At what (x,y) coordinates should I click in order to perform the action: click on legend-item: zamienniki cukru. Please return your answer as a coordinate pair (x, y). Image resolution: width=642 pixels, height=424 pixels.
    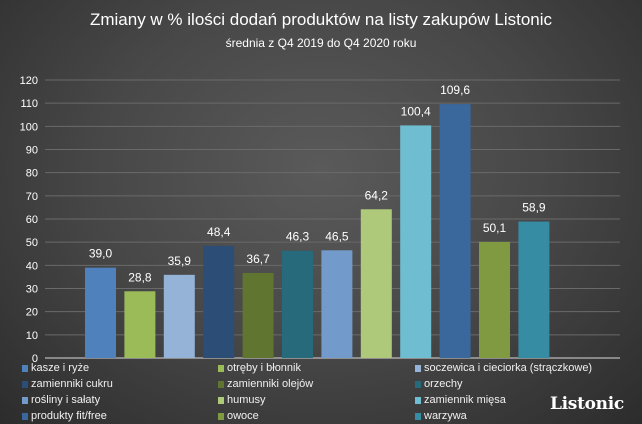
    Looking at the image, I should click on (67, 384).